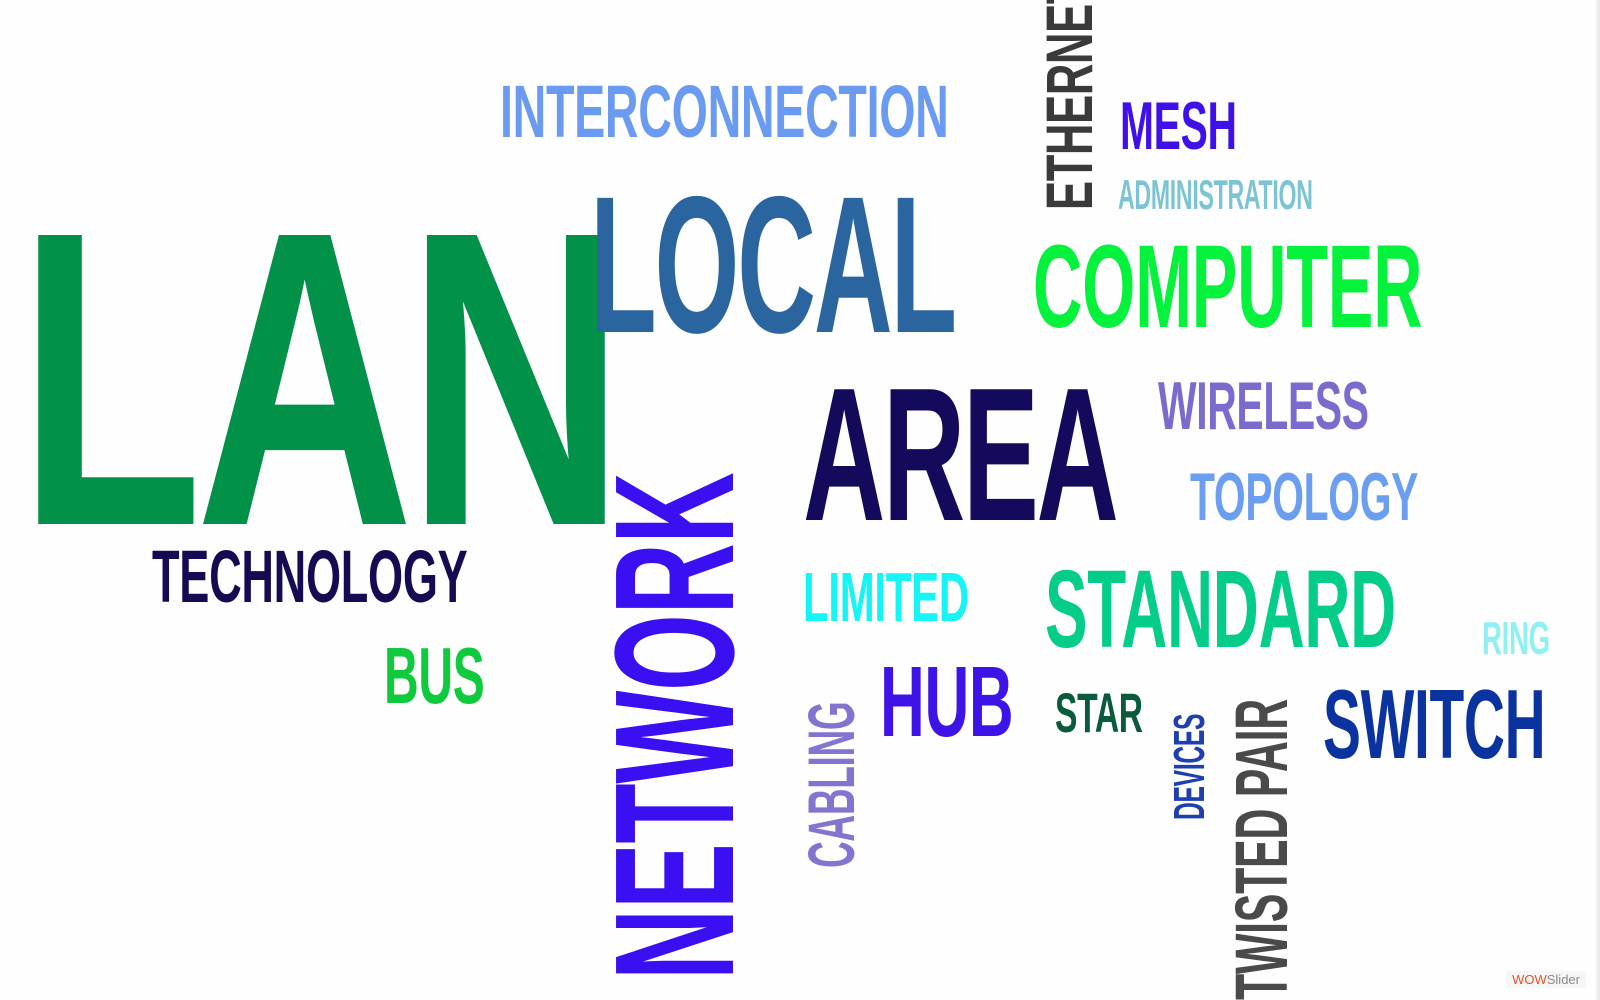 This screenshot has width=1600, height=1000. I want to click on word-wireless: WIRELESS, so click(1263, 406).